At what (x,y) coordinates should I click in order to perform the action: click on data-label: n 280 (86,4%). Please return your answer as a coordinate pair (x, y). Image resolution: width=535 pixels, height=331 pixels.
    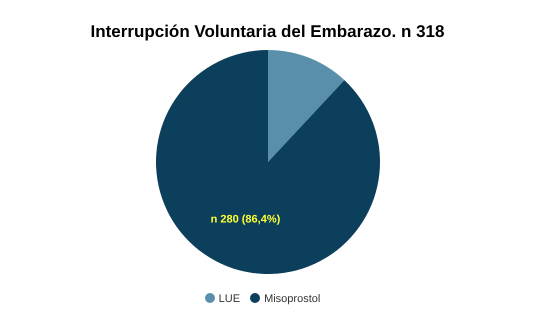
    Looking at the image, I should click on (245, 219).